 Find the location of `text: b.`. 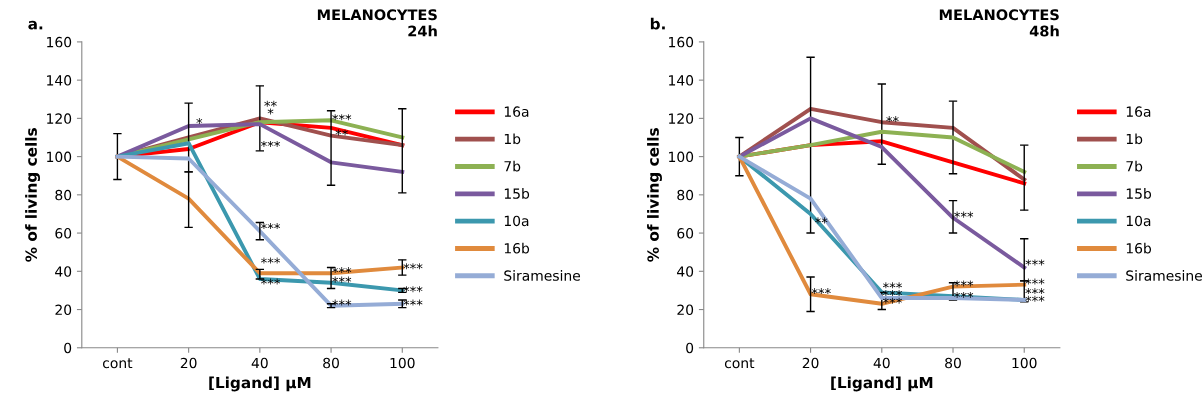

text: b. is located at coordinates (657, 23).